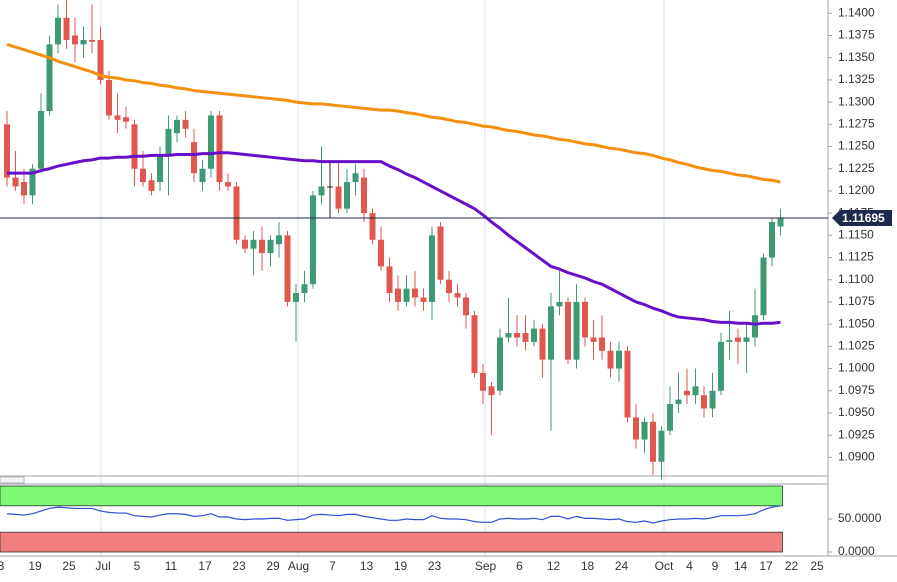 This screenshot has height=582, width=897. What do you see at coordinates (856, 390) in the screenshot?
I see `y-tick-label: 1.0975` at bounding box center [856, 390].